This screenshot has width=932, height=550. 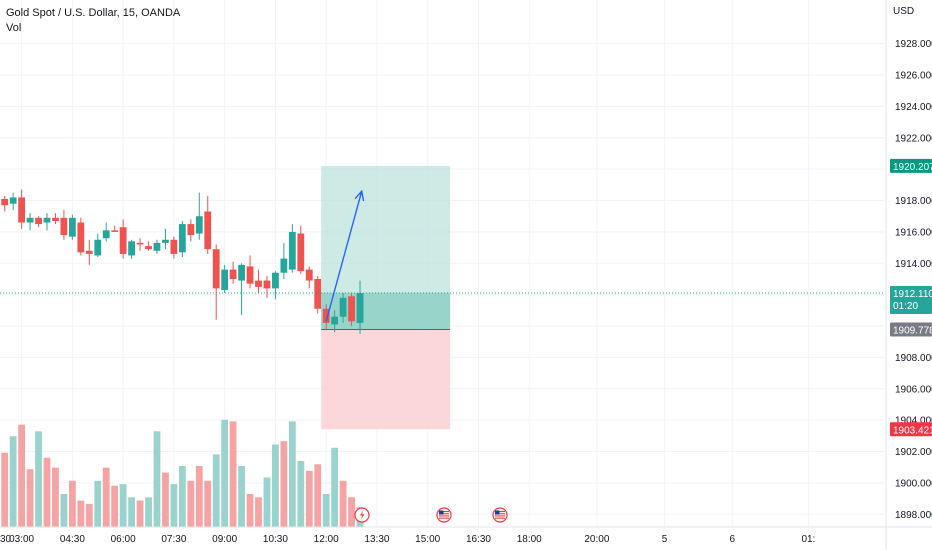 I want to click on candlestick-series, so click(x=182, y=261).